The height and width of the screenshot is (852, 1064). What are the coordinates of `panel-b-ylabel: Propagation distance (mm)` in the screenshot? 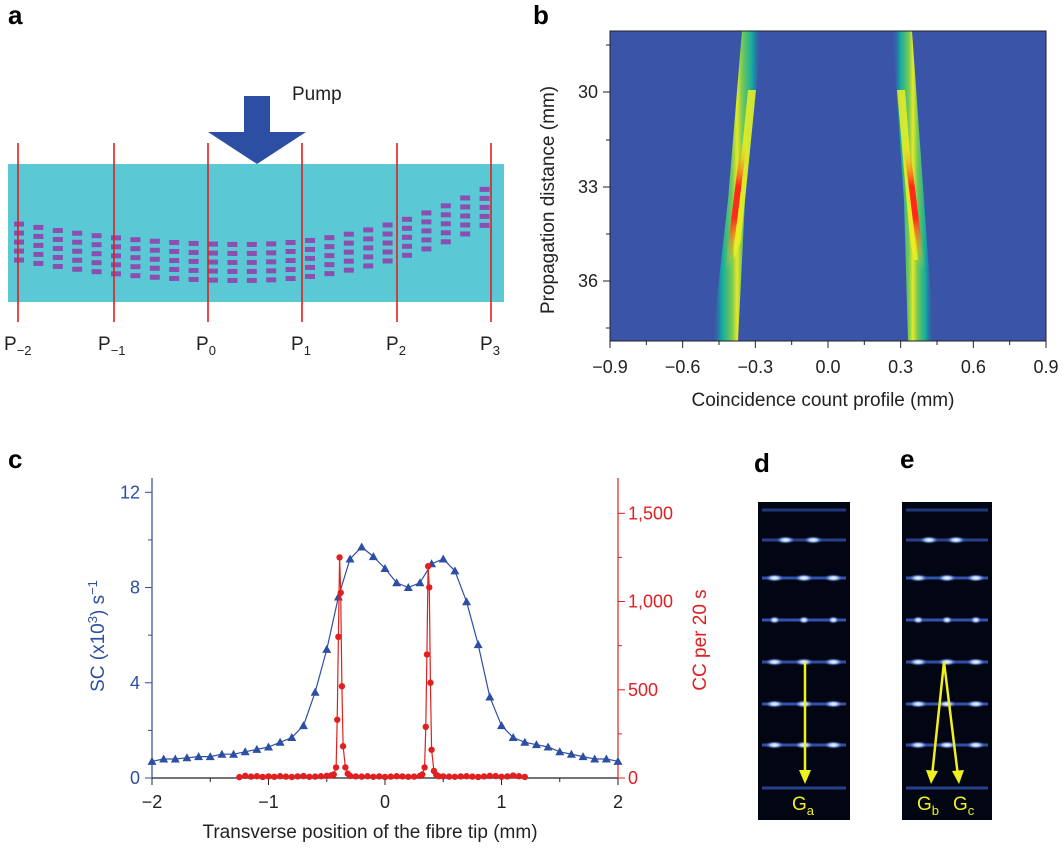 It's located at (548, 200).